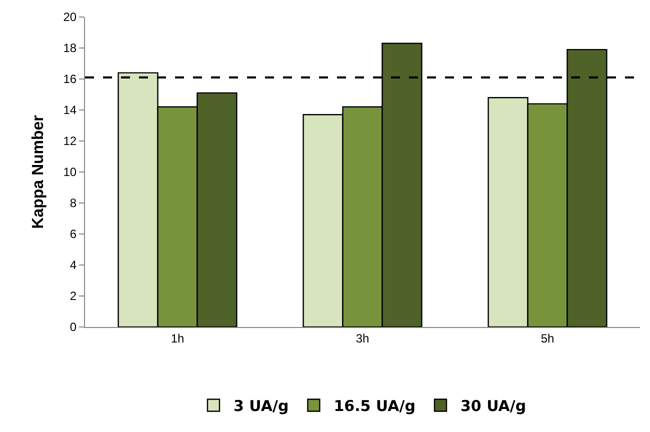  I want to click on y-tick-label: 6, so click(73, 234).